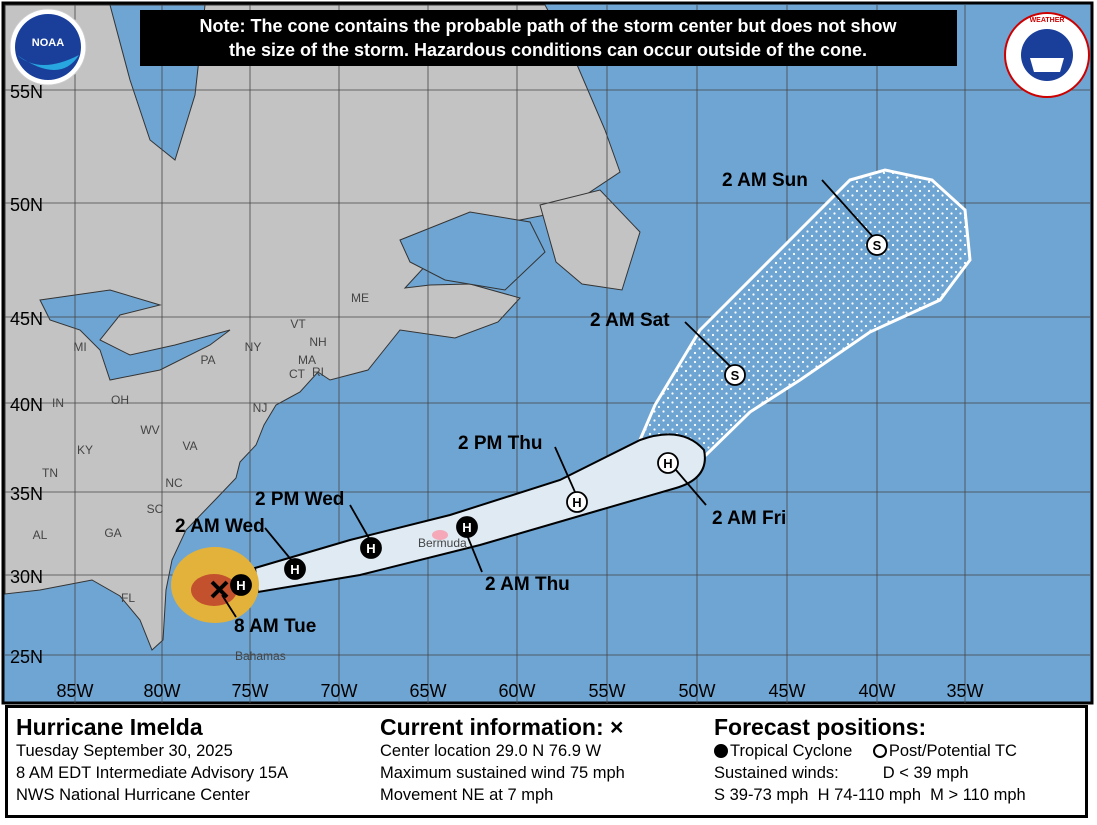 This screenshot has width=1097, height=825. What do you see at coordinates (791, 751) in the screenshot?
I see `tc-key: Tropical Cyclone` at bounding box center [791, 751].